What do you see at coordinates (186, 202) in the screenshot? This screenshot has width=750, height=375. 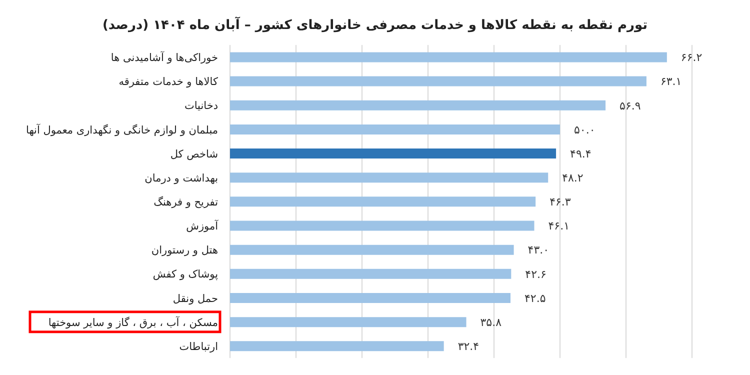 I see `y-tick-label: تفریح و فرهنگ` at bounding box center [186, 202].